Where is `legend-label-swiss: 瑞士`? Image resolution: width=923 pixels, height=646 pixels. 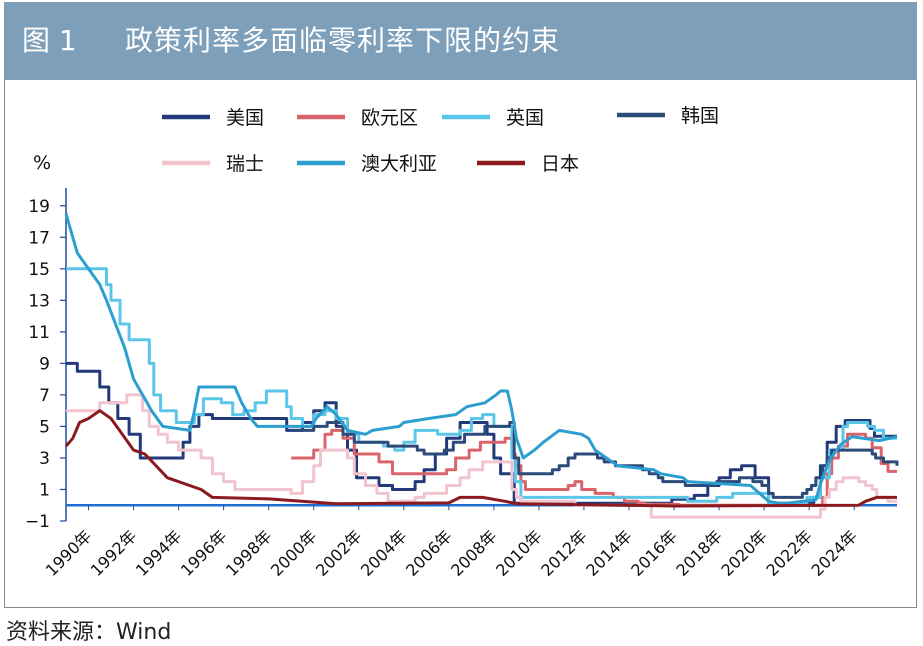
legend-label-swiss: 瑞士 is located at coordinates (245, 164).